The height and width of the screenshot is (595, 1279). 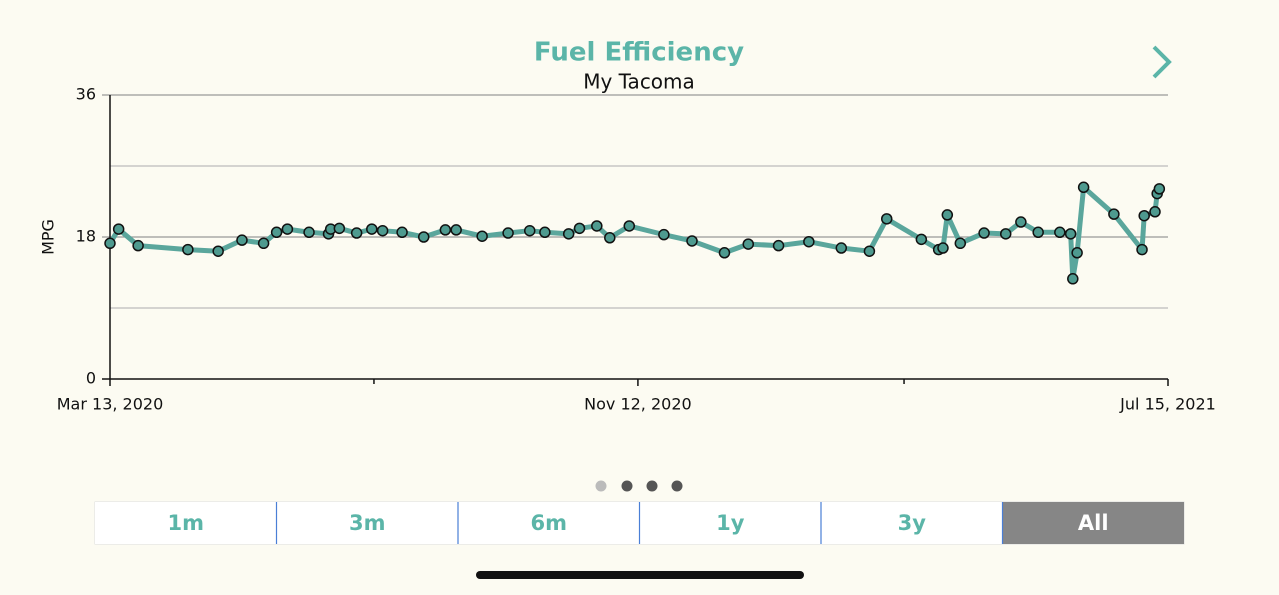 I want to click on segment-button: 3y, so click(x=911, y=523).